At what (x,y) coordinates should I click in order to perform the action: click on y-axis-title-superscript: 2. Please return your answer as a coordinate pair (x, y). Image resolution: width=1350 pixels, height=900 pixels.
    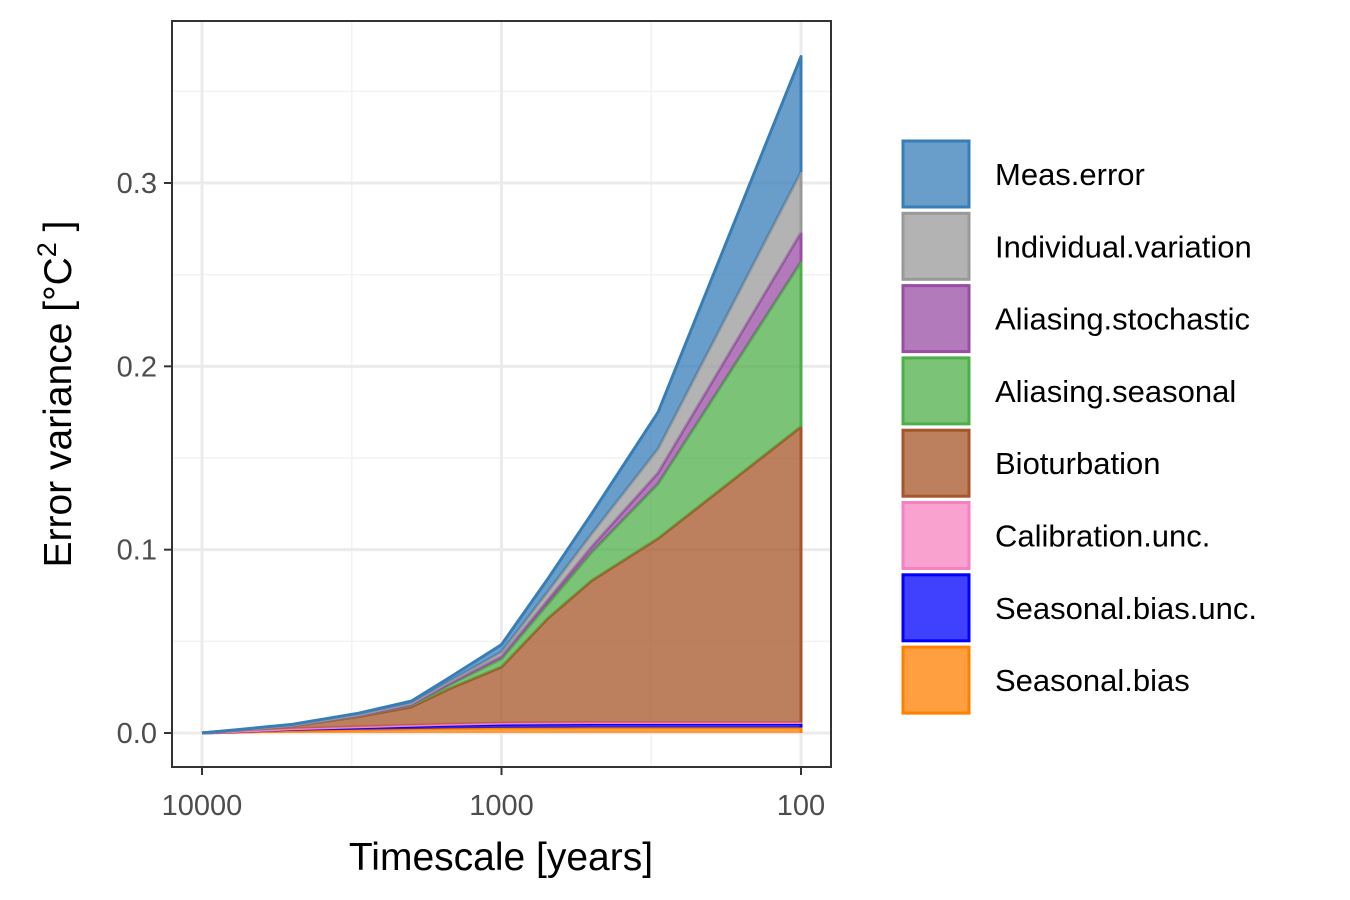
    Looking at the image, I should click on (47, 249).